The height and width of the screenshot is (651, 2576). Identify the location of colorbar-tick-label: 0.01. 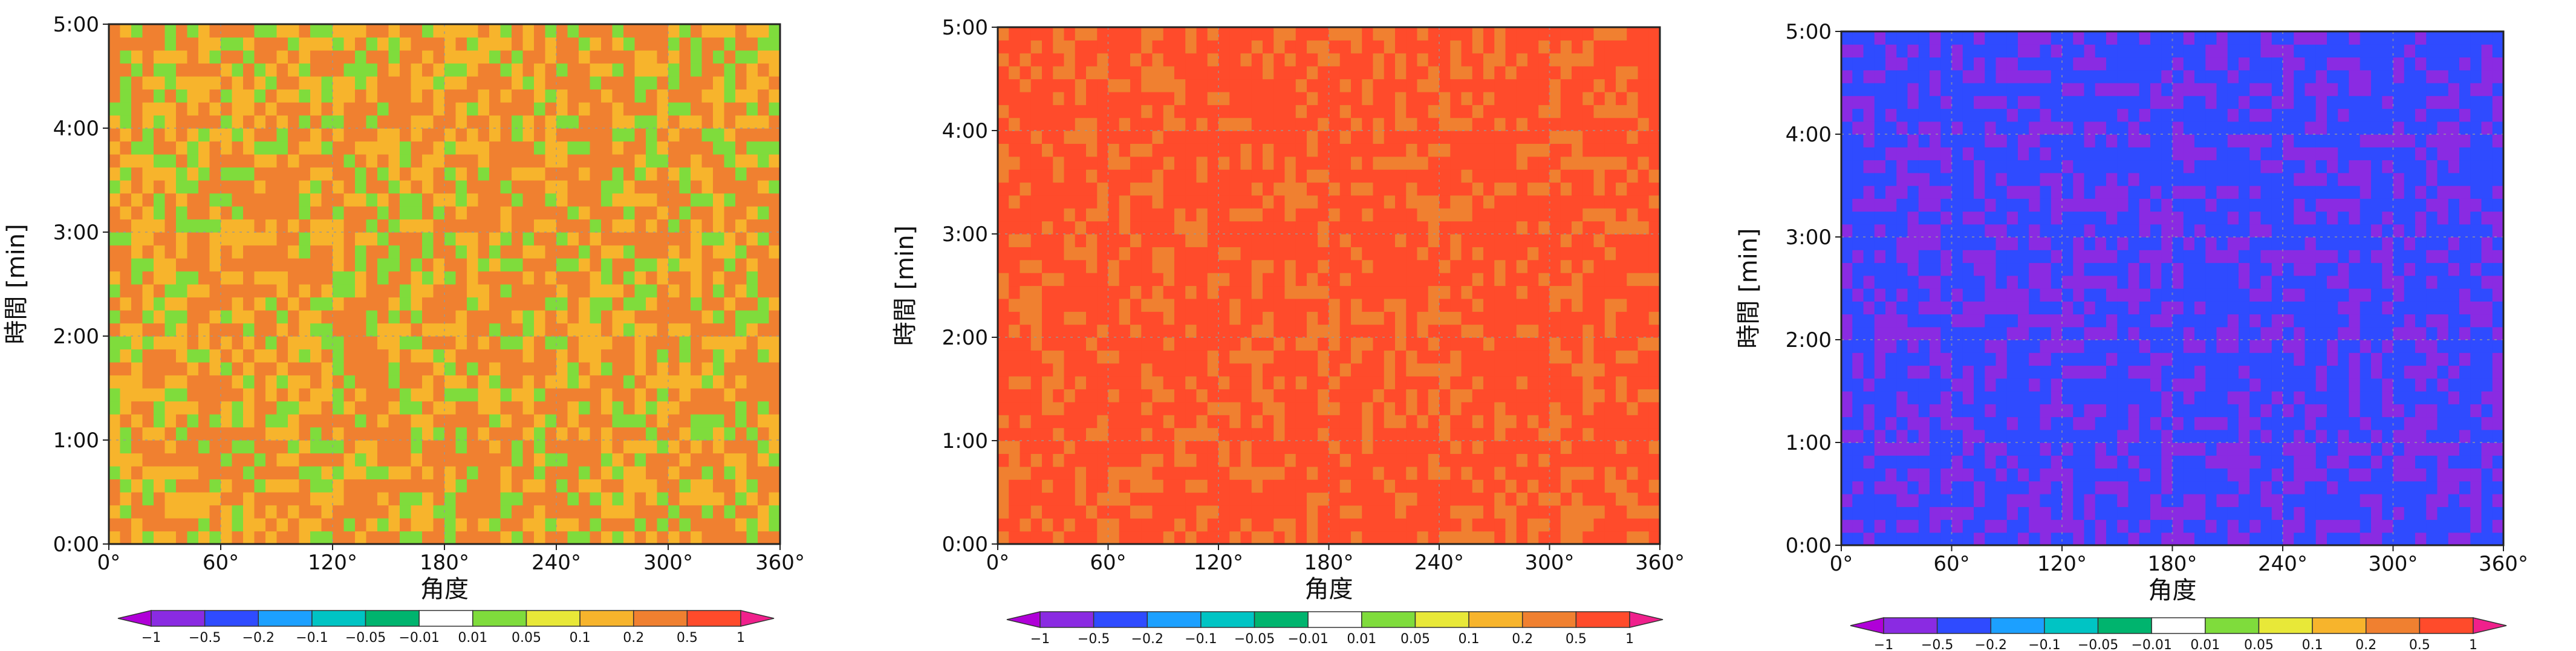
(472, 638).